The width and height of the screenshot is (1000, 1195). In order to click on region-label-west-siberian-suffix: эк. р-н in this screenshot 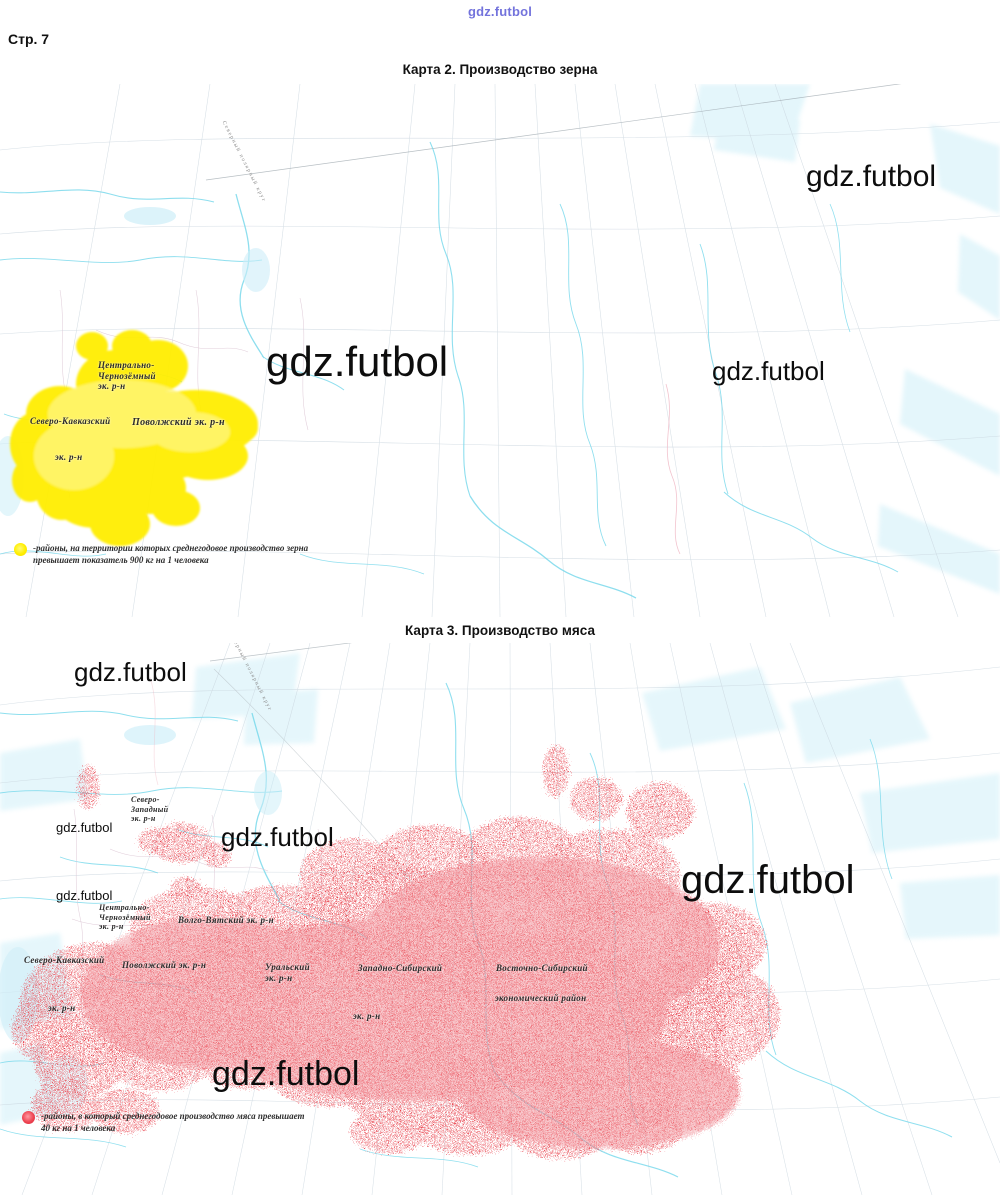, I will do `click(367, 1016)`.